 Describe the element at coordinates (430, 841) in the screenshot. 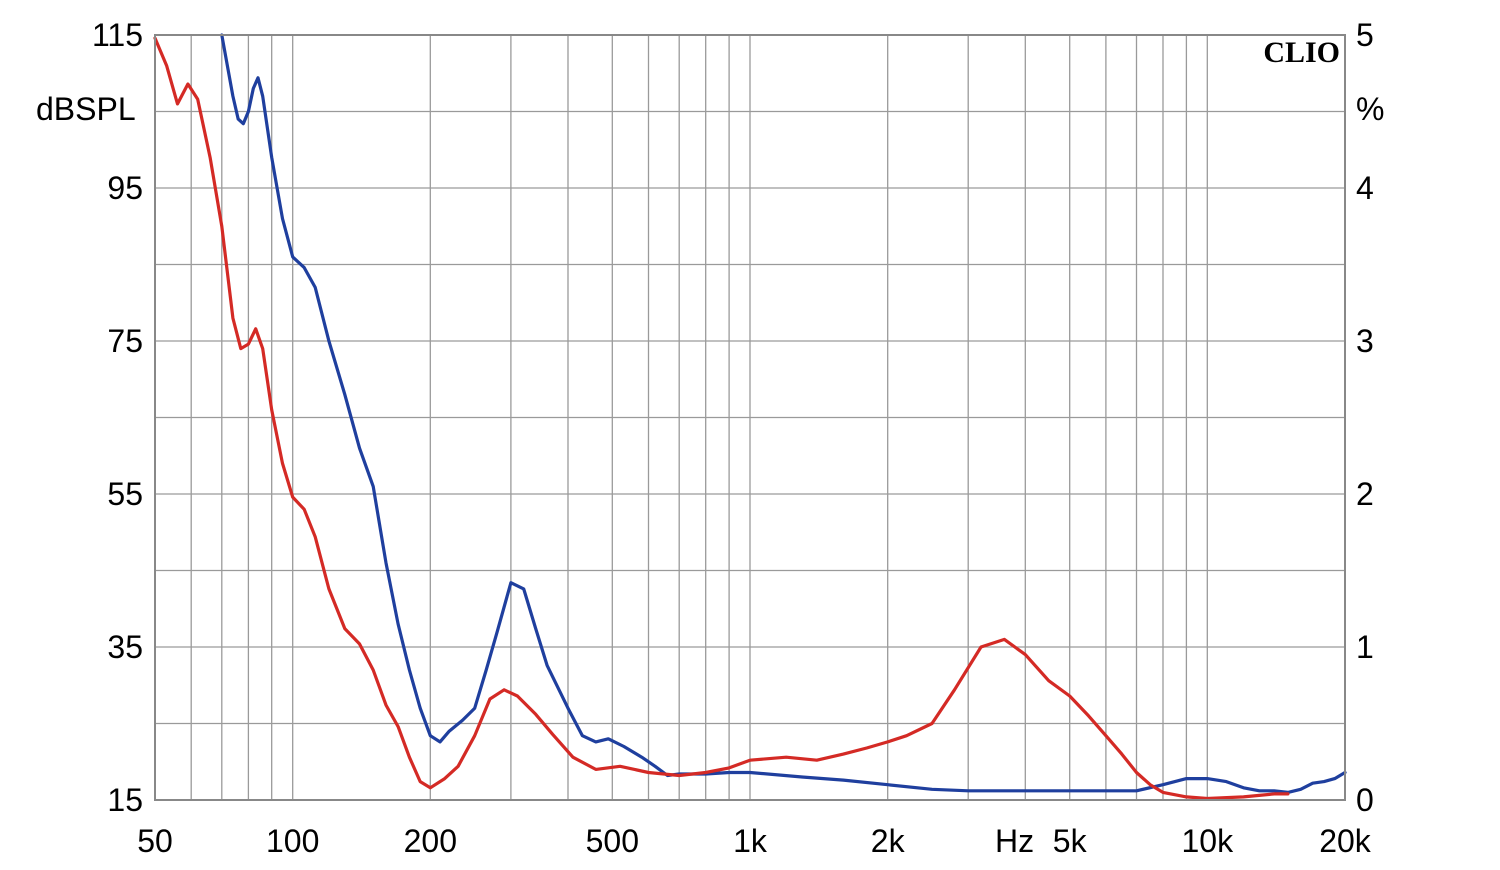

I see `x-tick-label: 200` at that location.